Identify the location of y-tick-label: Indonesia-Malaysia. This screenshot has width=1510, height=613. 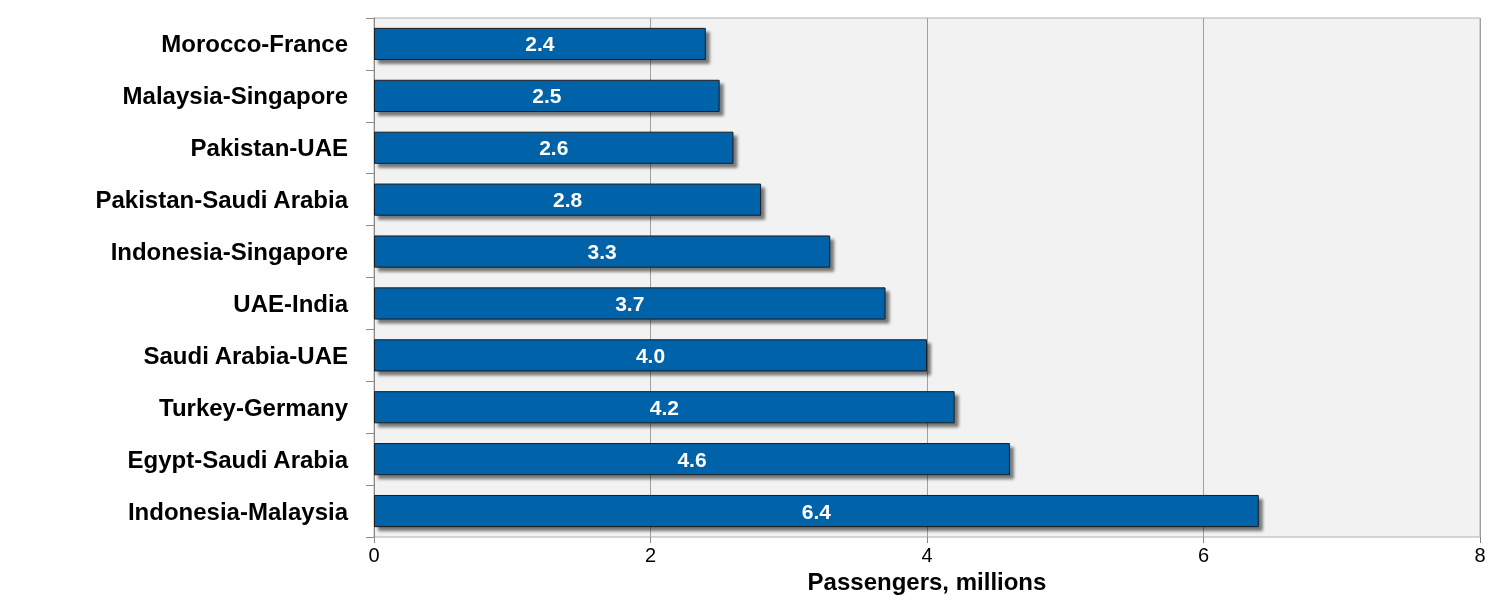
(238, 511).